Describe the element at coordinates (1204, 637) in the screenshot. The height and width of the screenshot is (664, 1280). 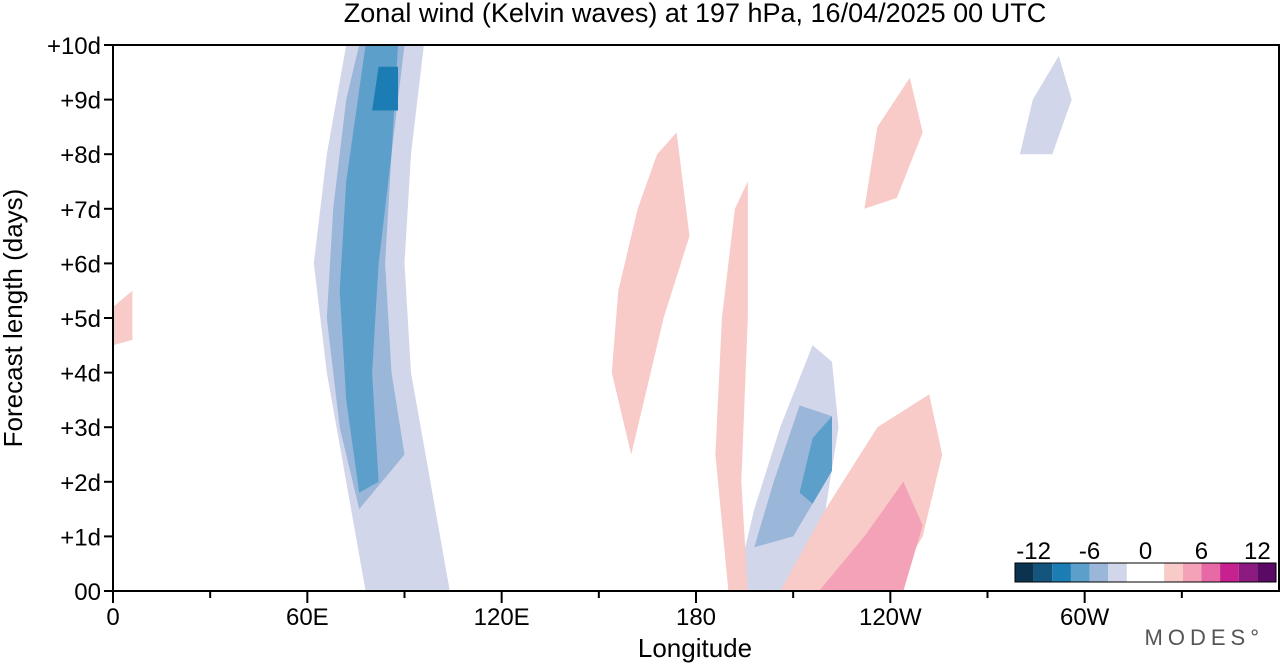
I see `modes-logo: MODES°` at that location.